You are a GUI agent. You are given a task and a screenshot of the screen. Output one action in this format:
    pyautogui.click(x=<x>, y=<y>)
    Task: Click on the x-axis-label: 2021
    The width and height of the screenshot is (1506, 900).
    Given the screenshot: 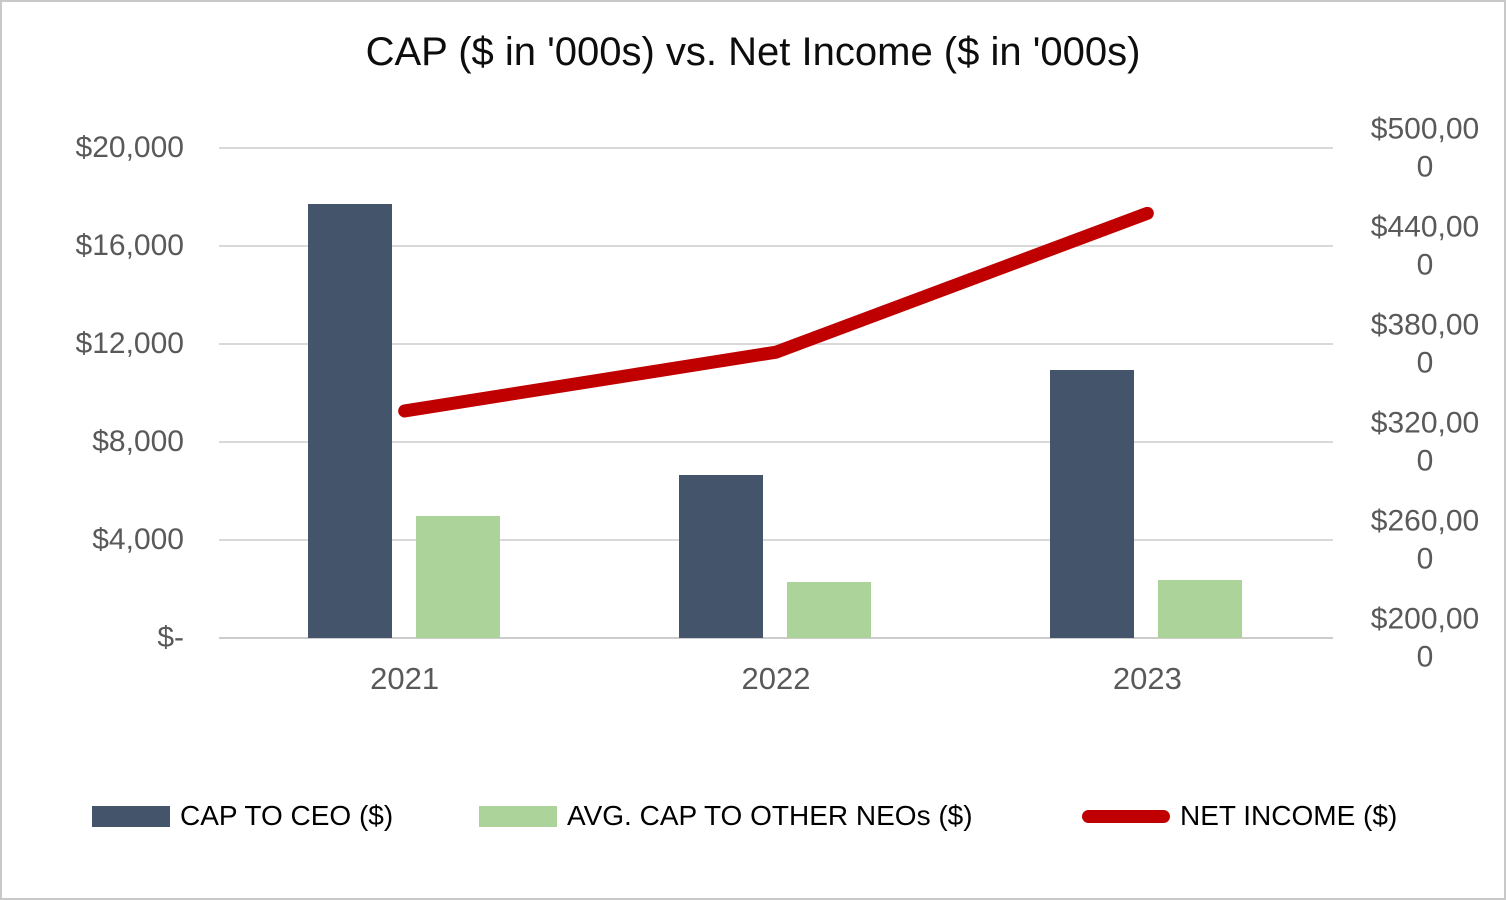 What is the action you would take?
    pyautogui.click(x=405, y=678)
    